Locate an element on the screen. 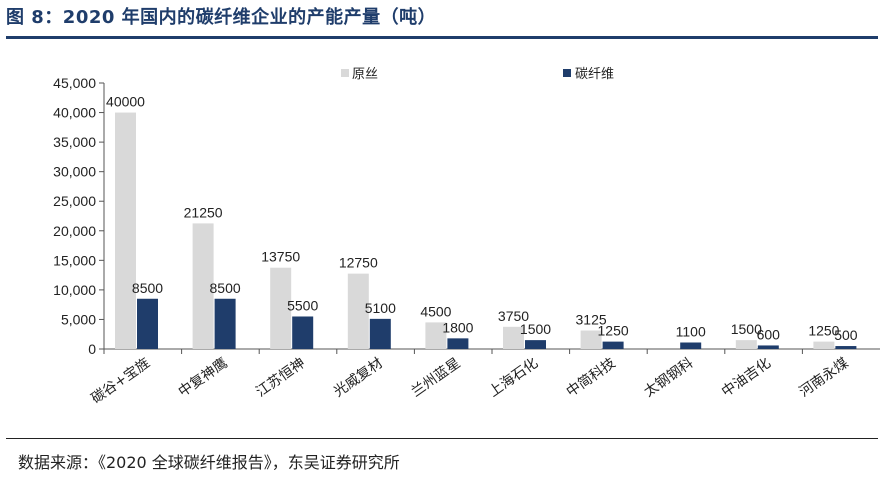  data-label: 12750 is located at coordinates (358, 263).